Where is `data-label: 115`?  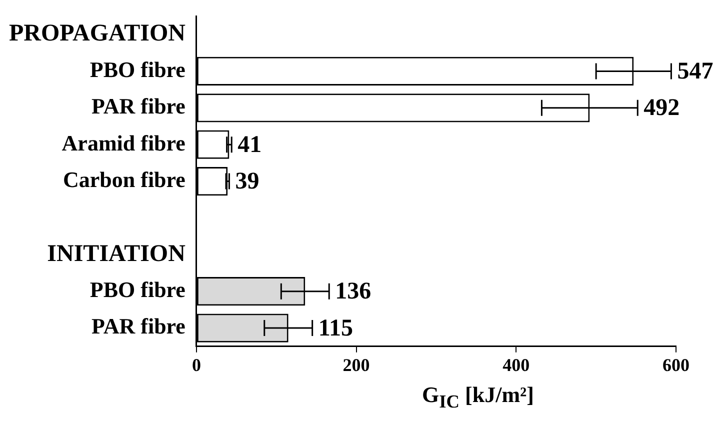
data-label: 115 is located at coordinates (336, 328).